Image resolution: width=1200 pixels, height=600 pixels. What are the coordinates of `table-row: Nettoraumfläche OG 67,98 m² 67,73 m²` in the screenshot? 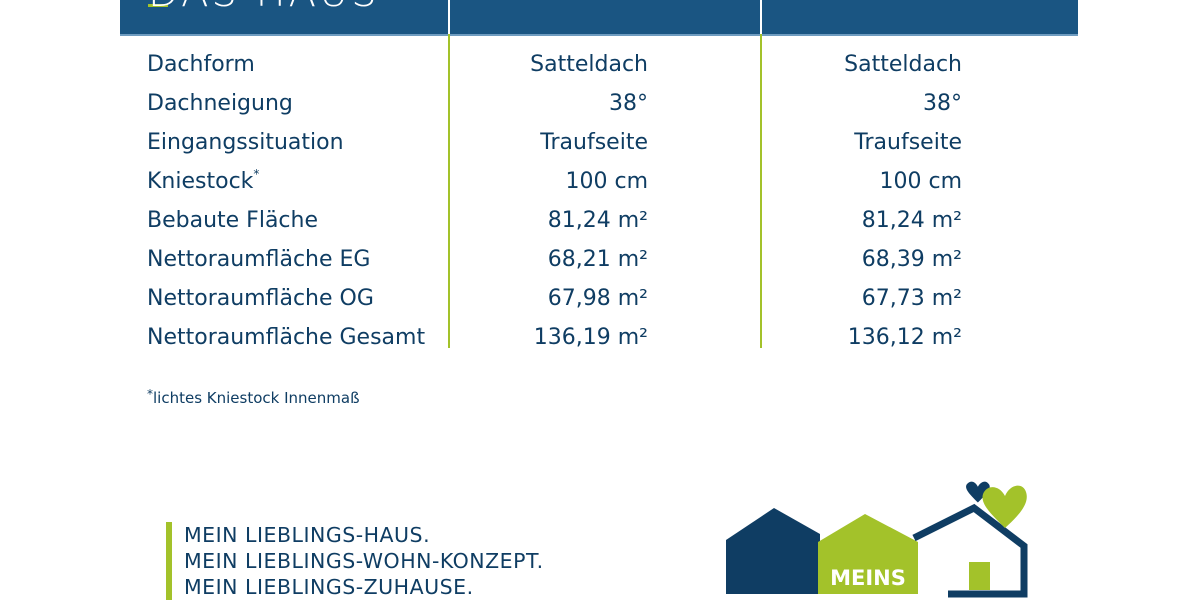 It's located at (600, 305).